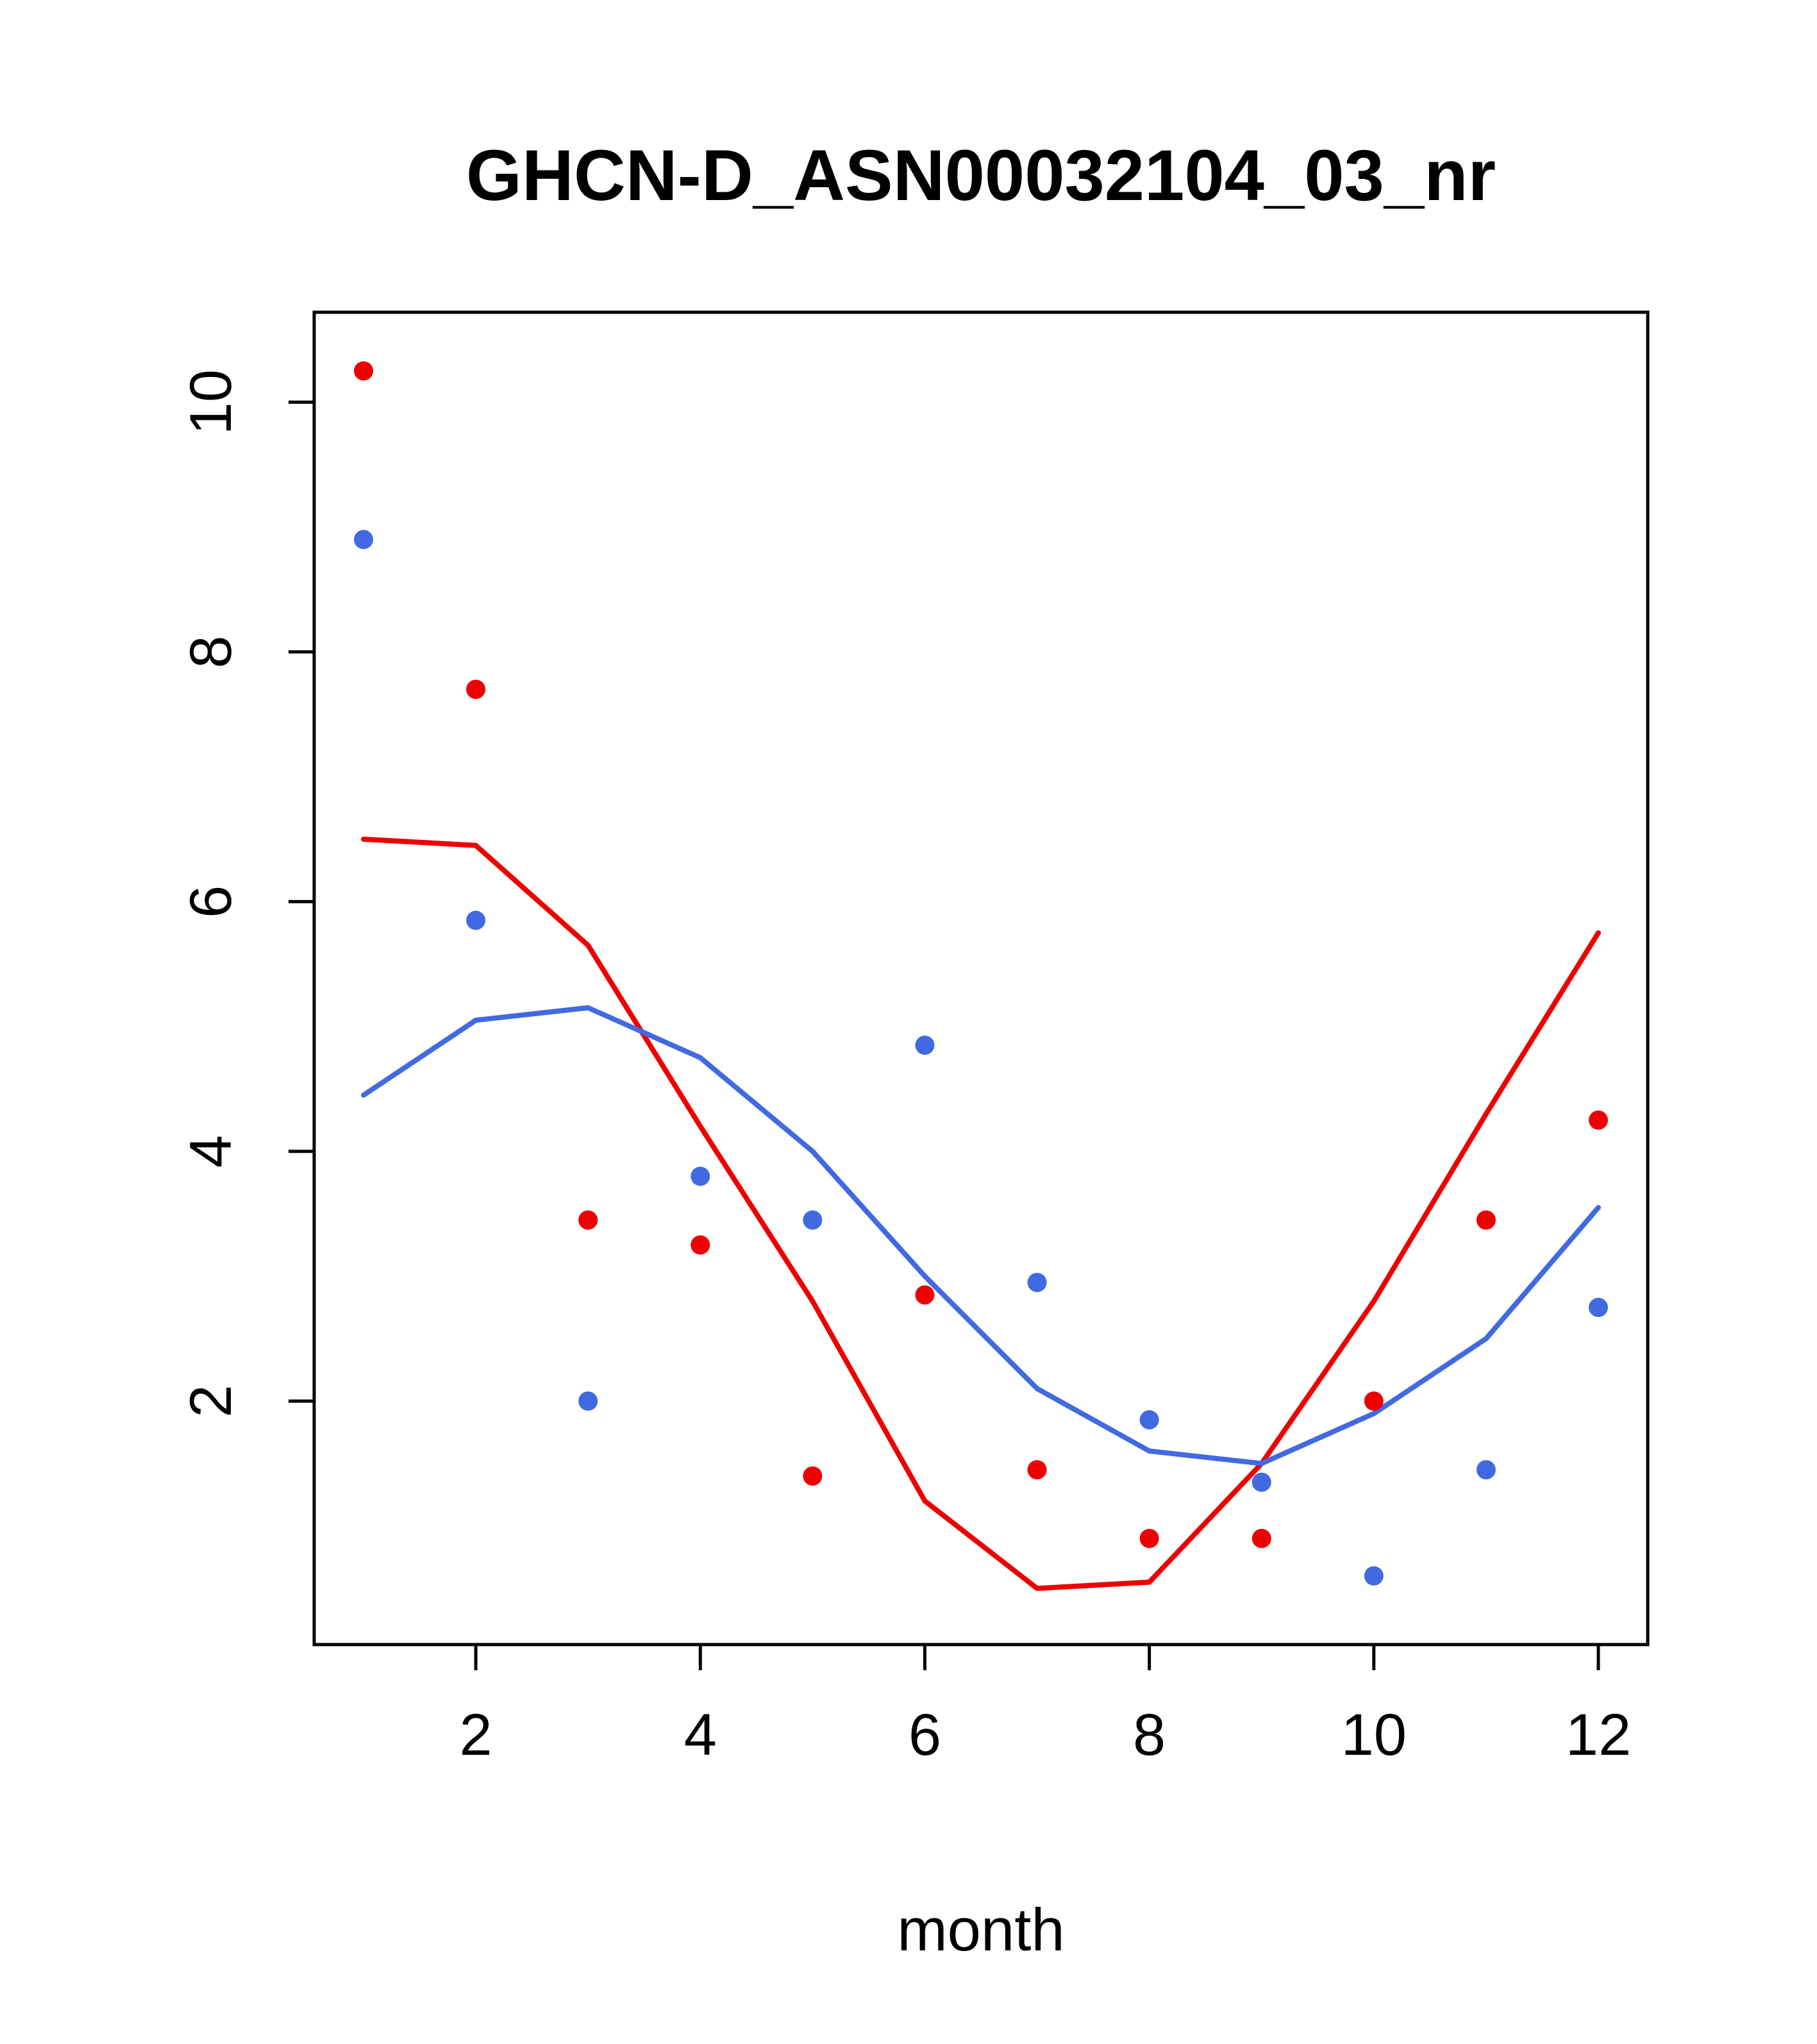  Describe the element at coordinates (211, 402) in the screenshot. I see `y-tick-label: 10` at that location.